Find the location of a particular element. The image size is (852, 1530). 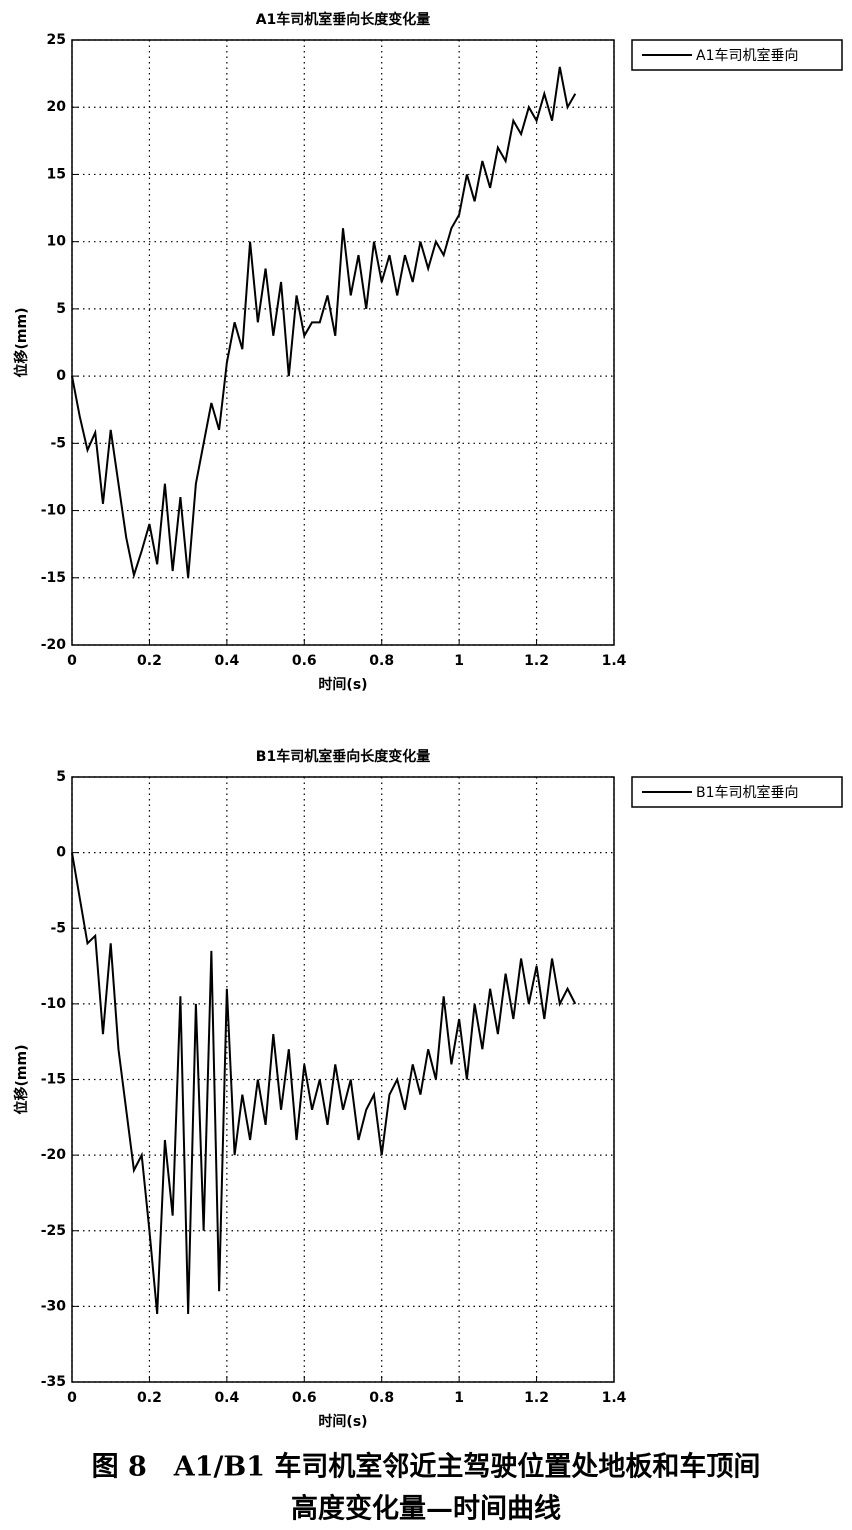

caption-line: 高度变化量—时间曲线 is located at coordinates (426, 1509).